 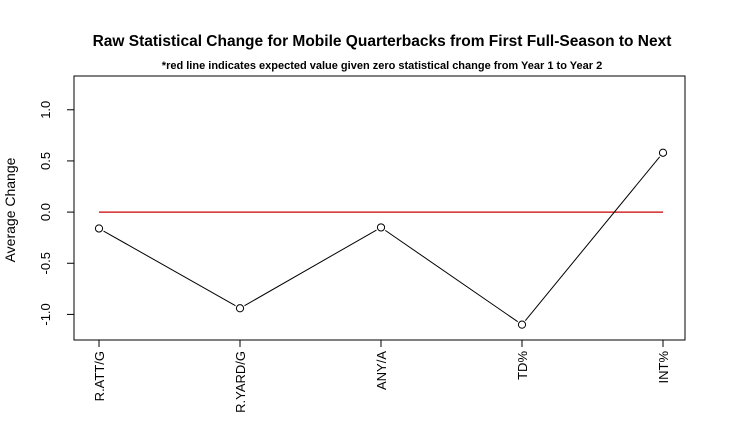 What do you see at coordinates (10, 209) in the screenshot?
I see `y-axis-label: Average Change` at bounding box center [10, 209].